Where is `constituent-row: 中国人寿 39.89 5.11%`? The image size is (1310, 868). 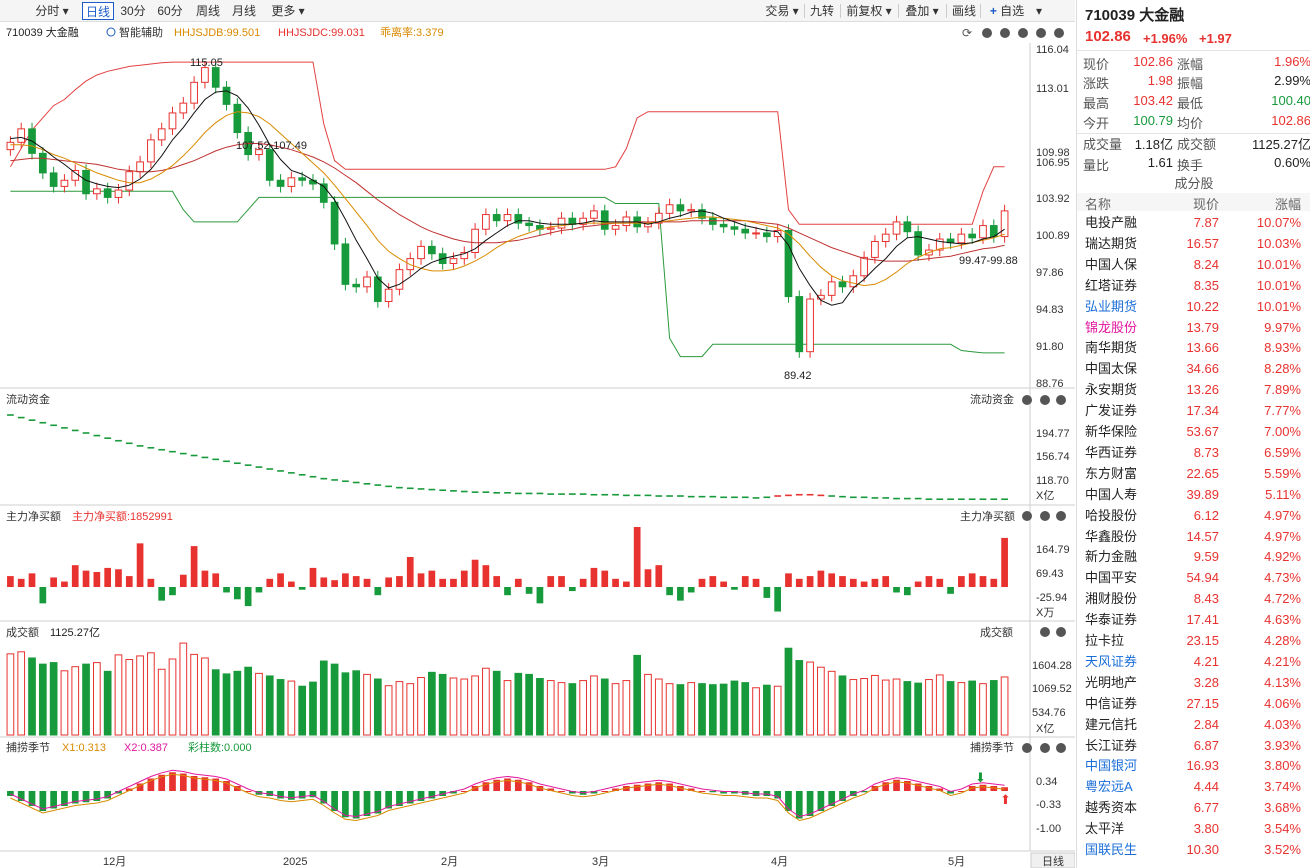 constituent-row: 中国人寿 39.89 5.11% is located at coordinates (1193, 494).